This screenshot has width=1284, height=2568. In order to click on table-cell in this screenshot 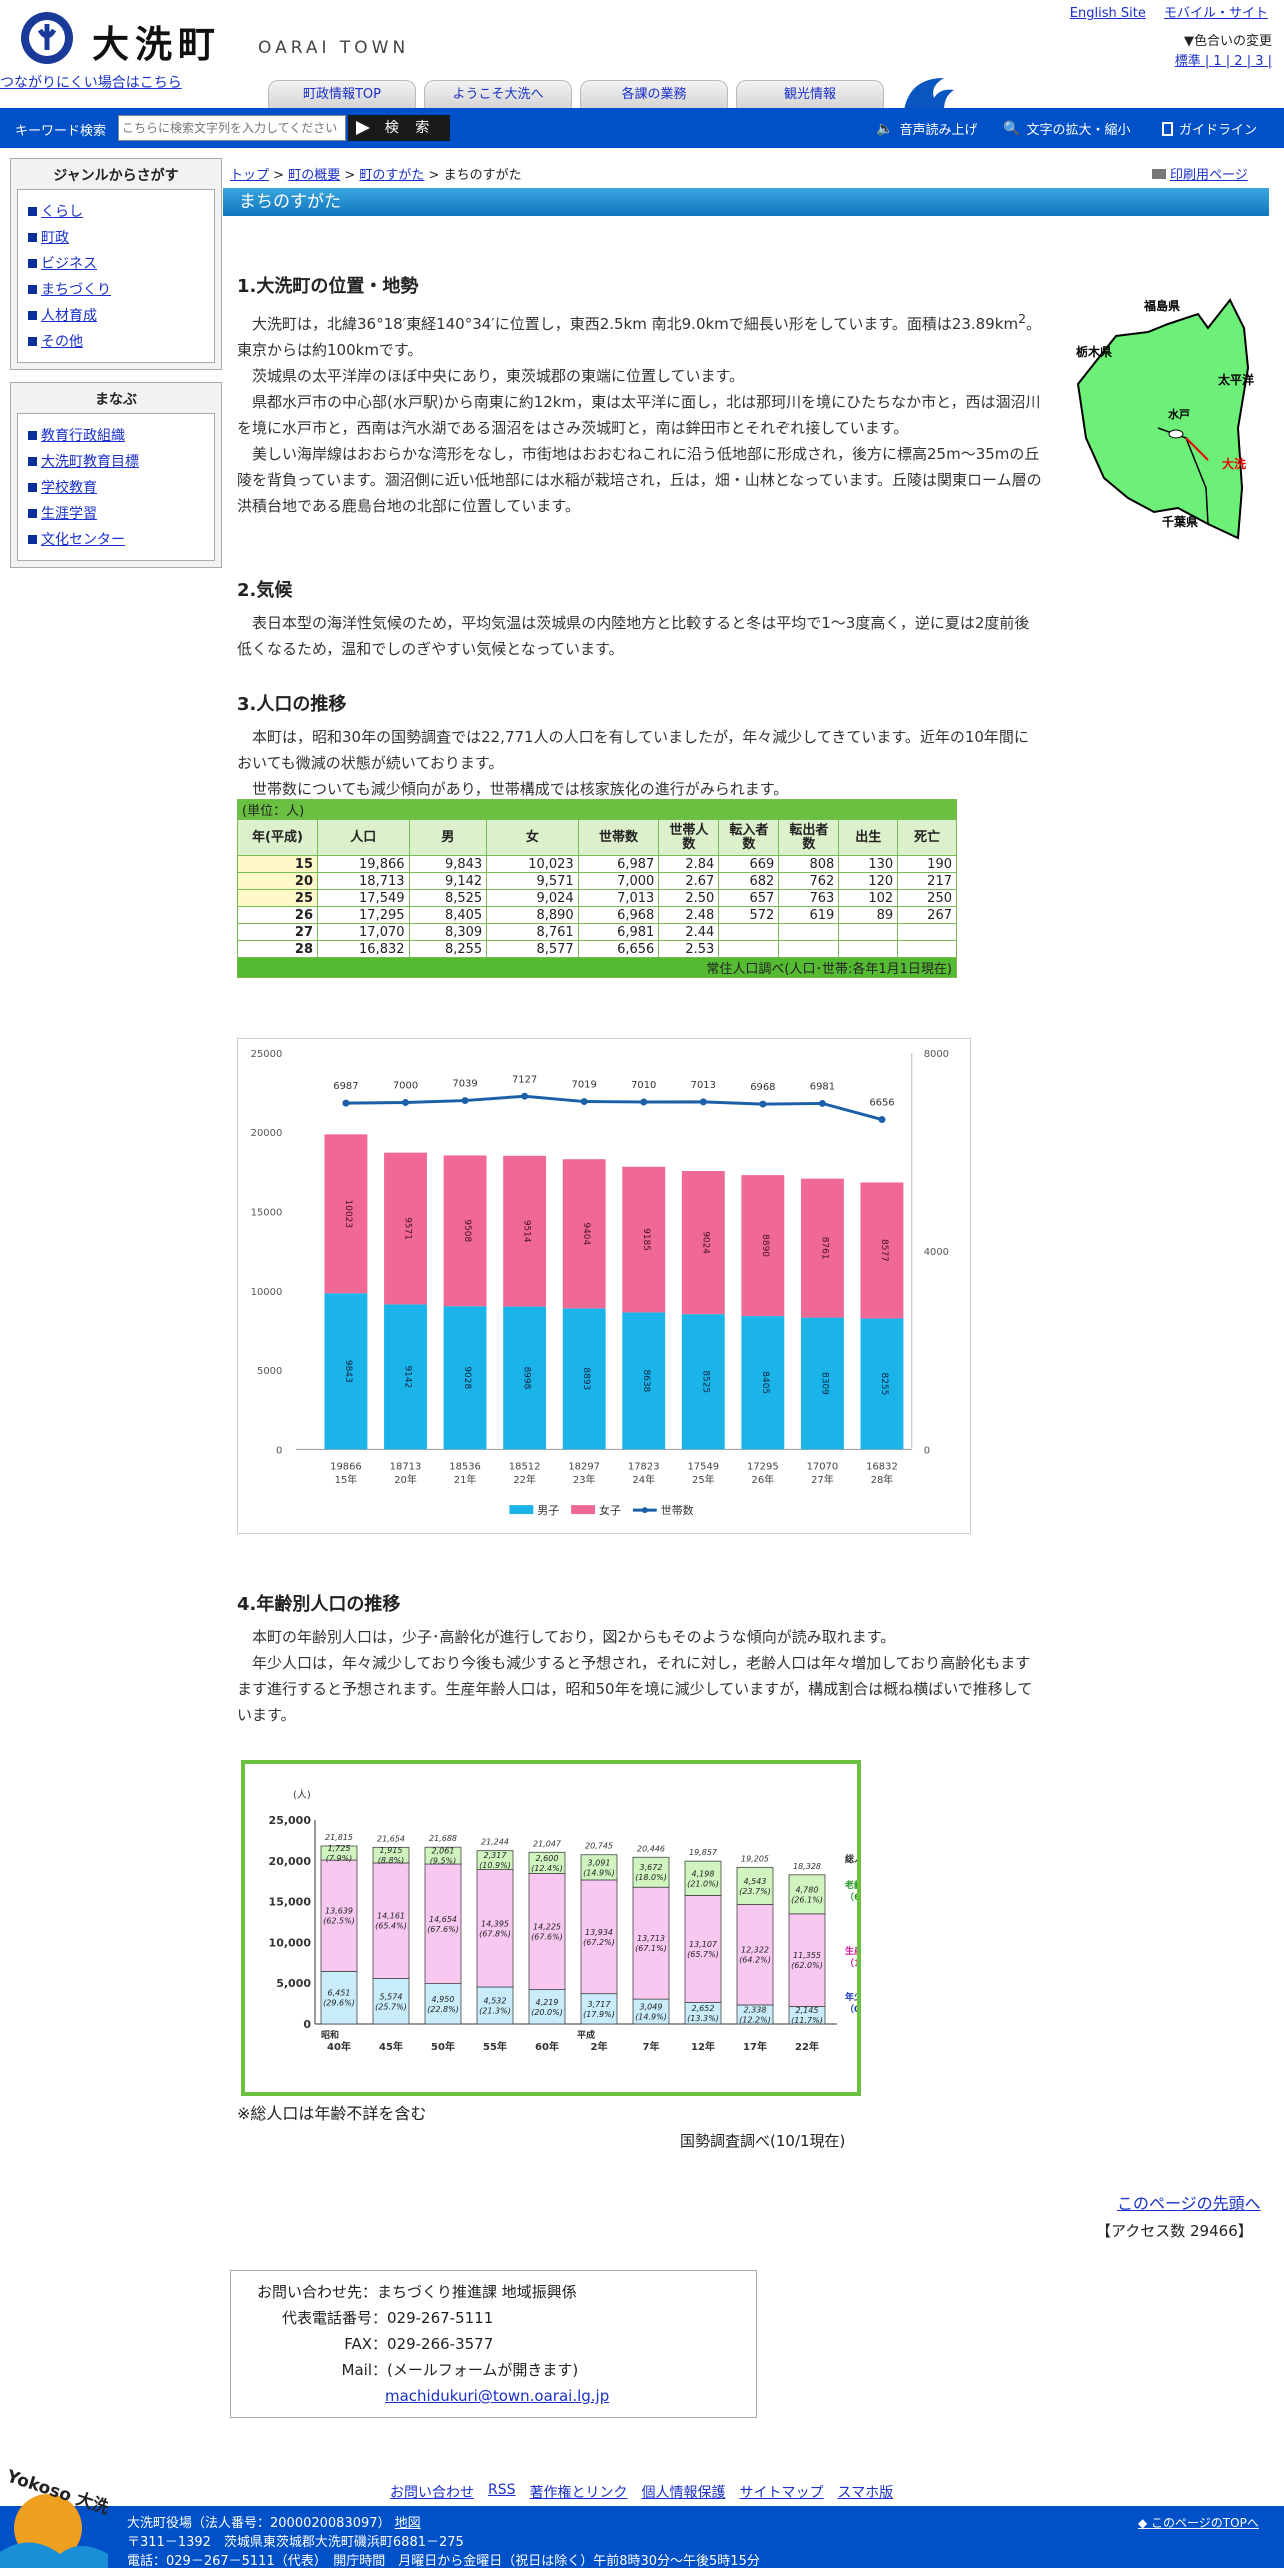, I will do `click(927, 932)`.